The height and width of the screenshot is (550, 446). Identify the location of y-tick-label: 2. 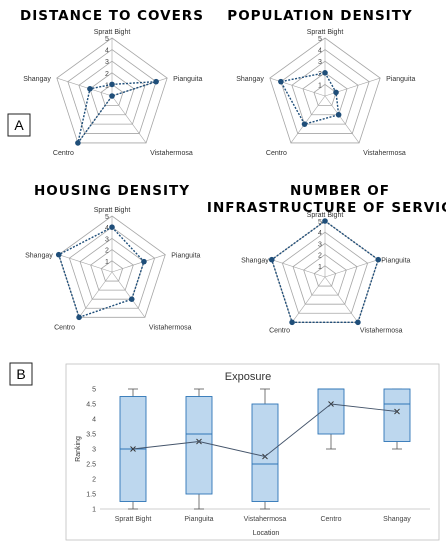
(94, 480).